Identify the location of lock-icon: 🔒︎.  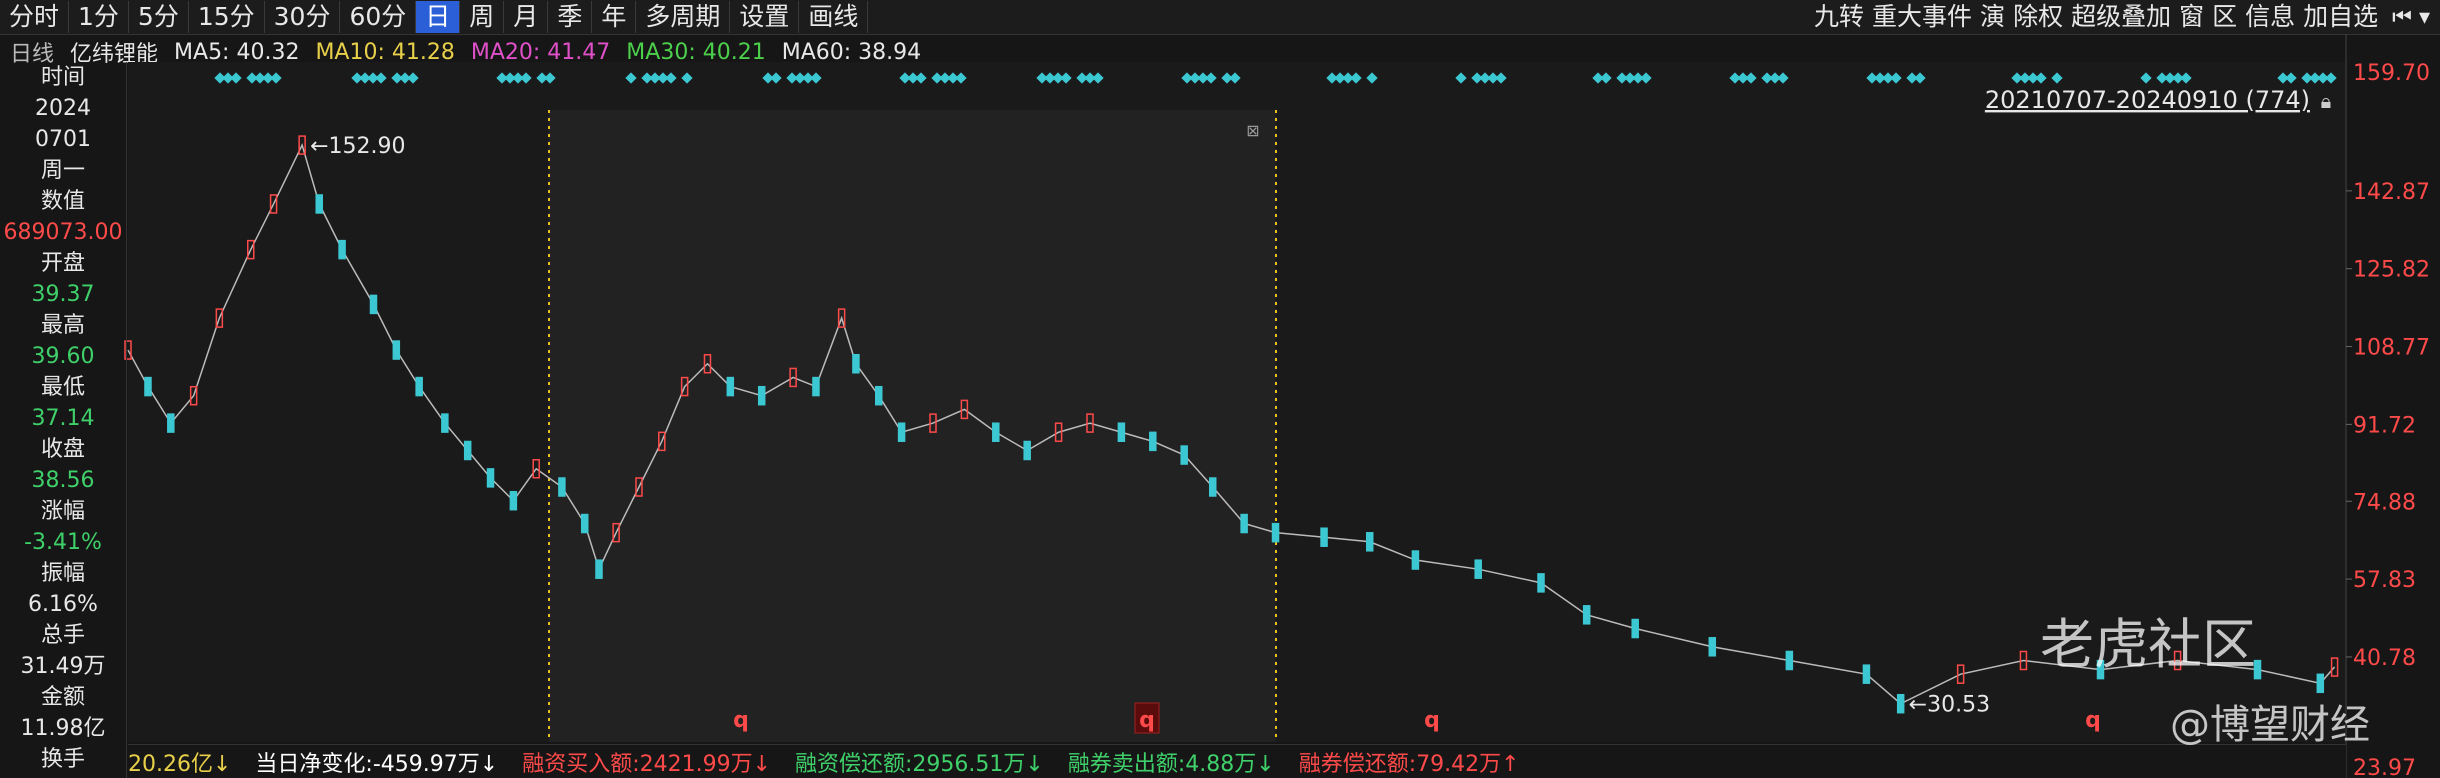
(2326, 101).